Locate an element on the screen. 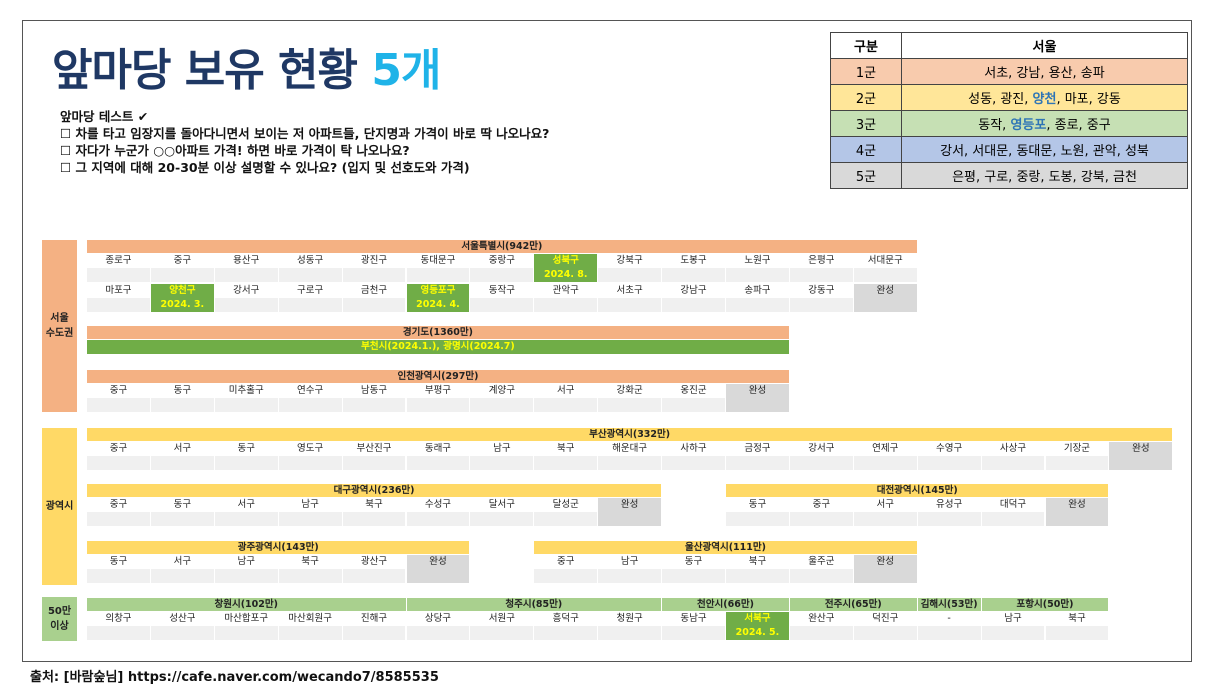  district: 계양구 is located at coordinates (502, 391).